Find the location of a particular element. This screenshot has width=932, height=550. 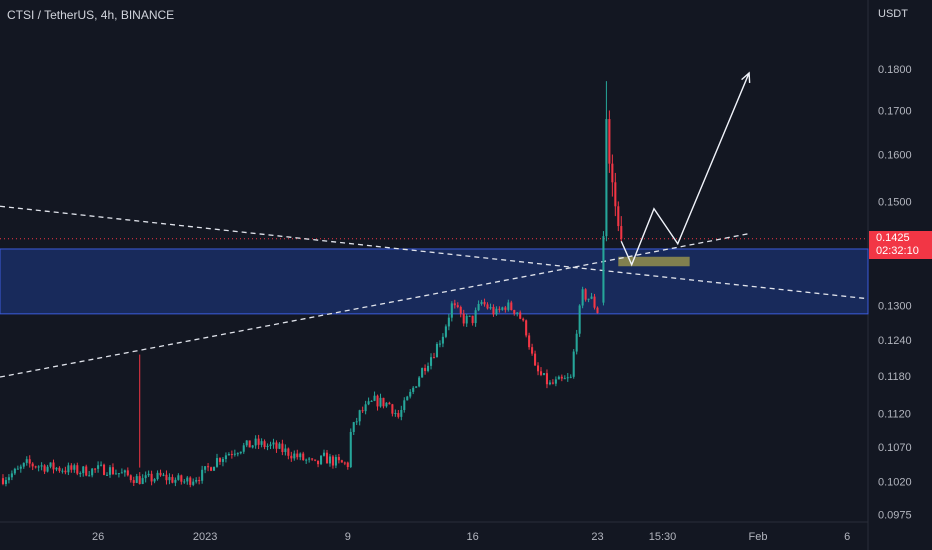

x-tick-label: 15:30 is located at coordinates (663, 537).